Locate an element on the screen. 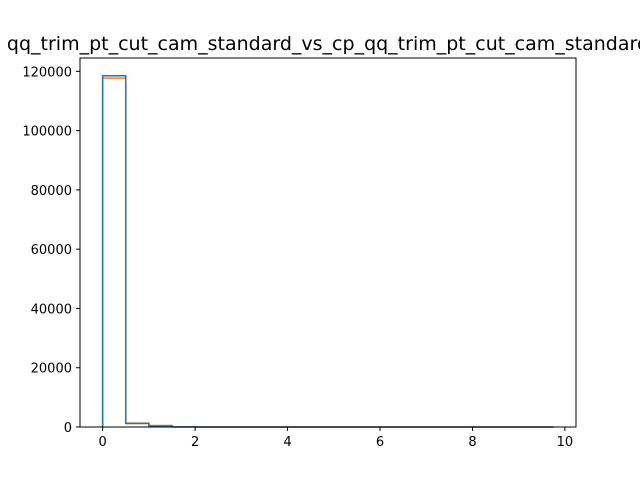 This screenshot has height=480, width=640. y-tick-label: 60000 is located at coordinates (51, 250).